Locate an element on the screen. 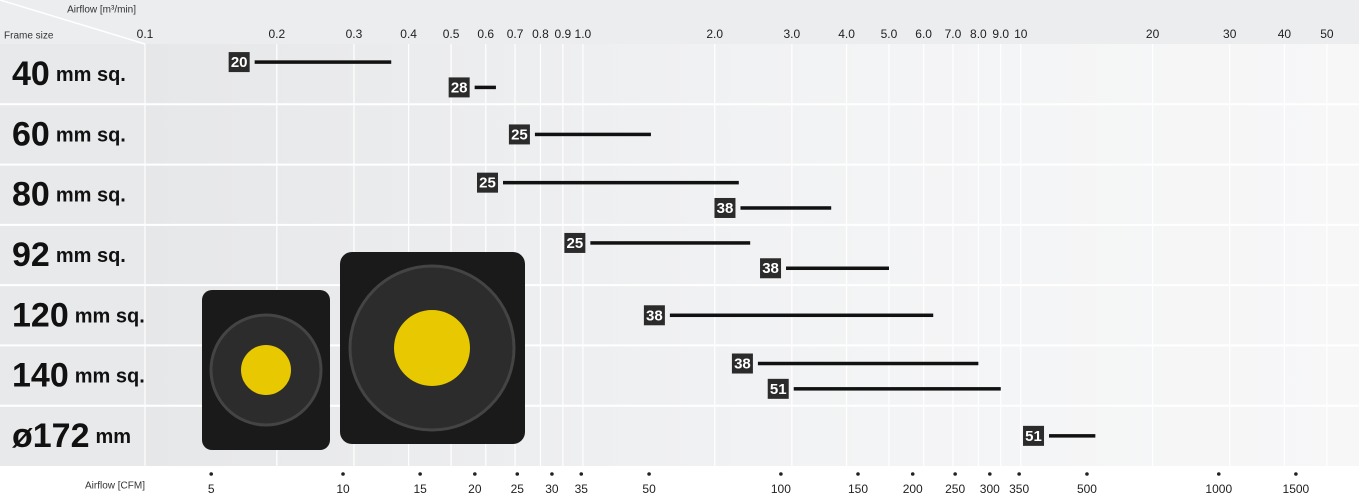 The image size is (1359, 500). row-label-unit: mm is located at coordinates (114, 437).